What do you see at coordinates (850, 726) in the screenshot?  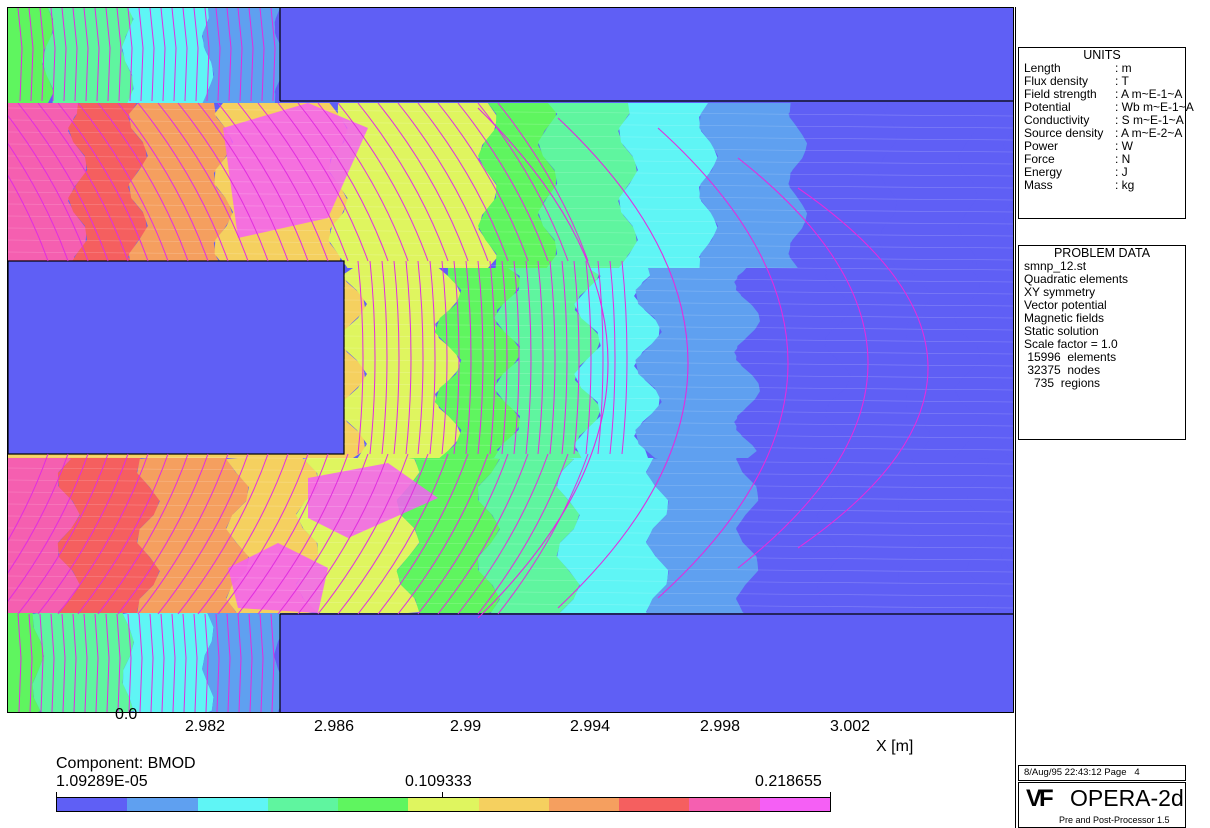 I see `x-tick-label: 3.002` at bounding box center [850, 726].